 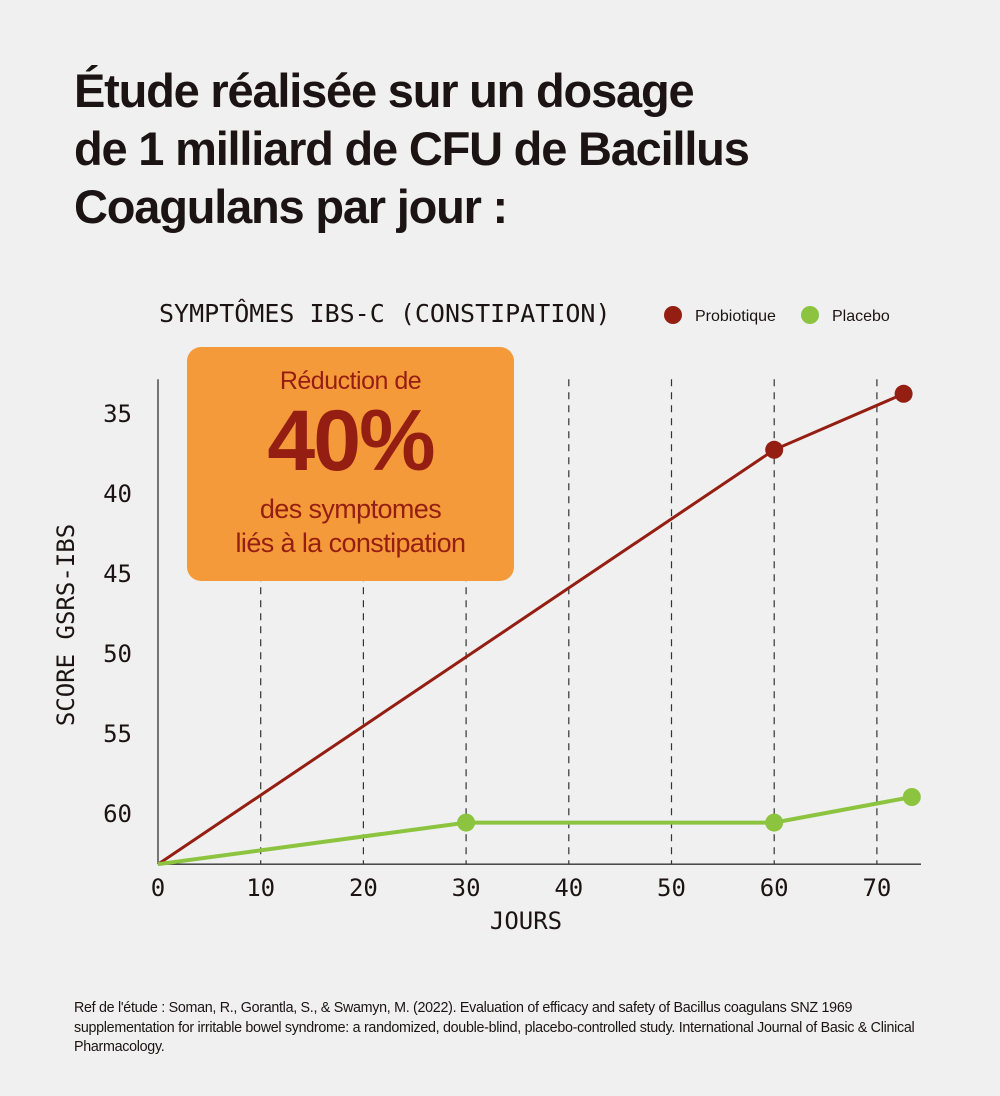 I want to click on y-tick-label: 50, so click(x=117, y=654).